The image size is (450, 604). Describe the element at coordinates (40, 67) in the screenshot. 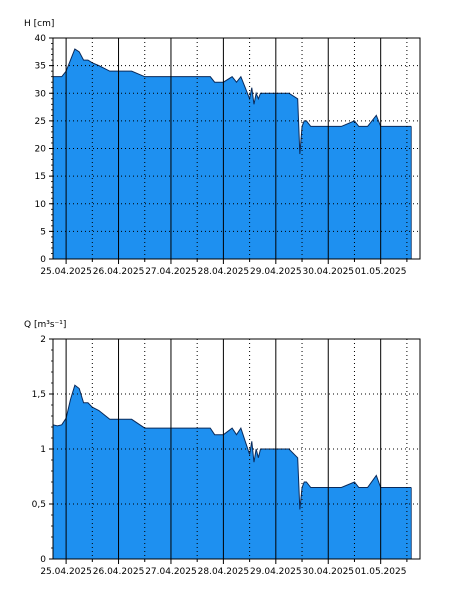

I see `y-tick-label: 35` at that location.